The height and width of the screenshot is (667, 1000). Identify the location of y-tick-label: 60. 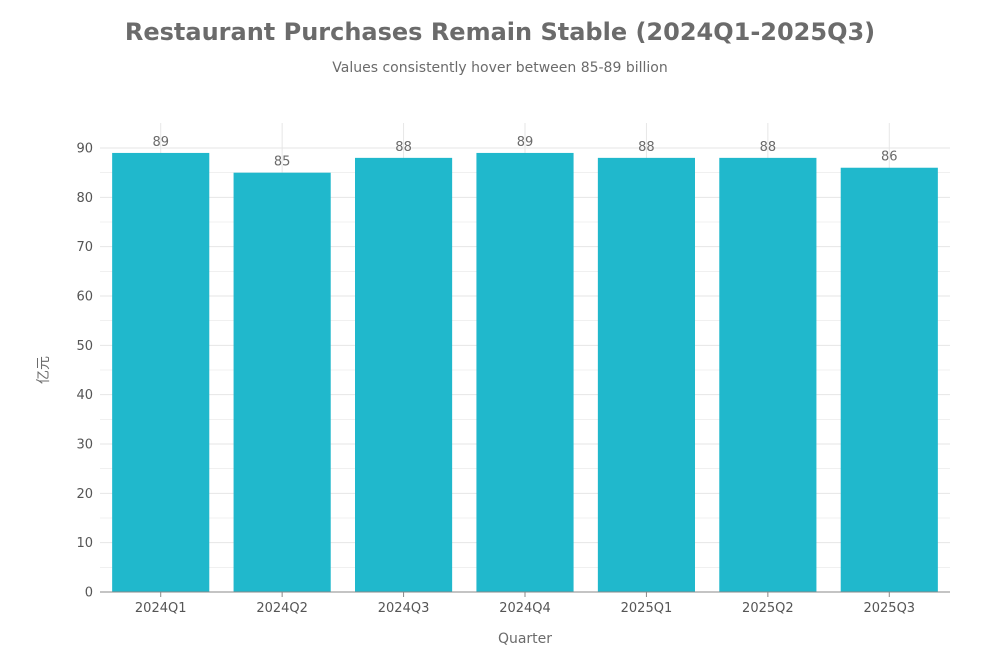
(84, 297).